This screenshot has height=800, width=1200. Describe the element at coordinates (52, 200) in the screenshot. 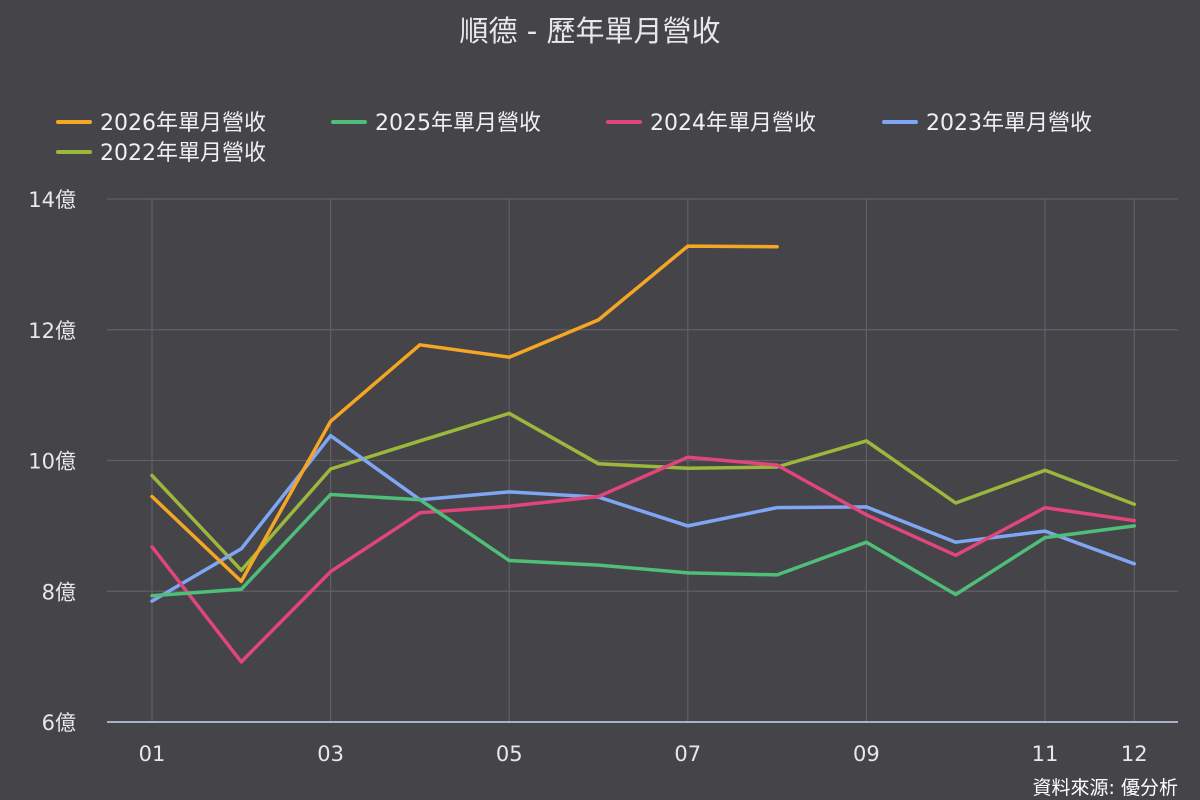

I see `y-tick-label: 14億` at that location.